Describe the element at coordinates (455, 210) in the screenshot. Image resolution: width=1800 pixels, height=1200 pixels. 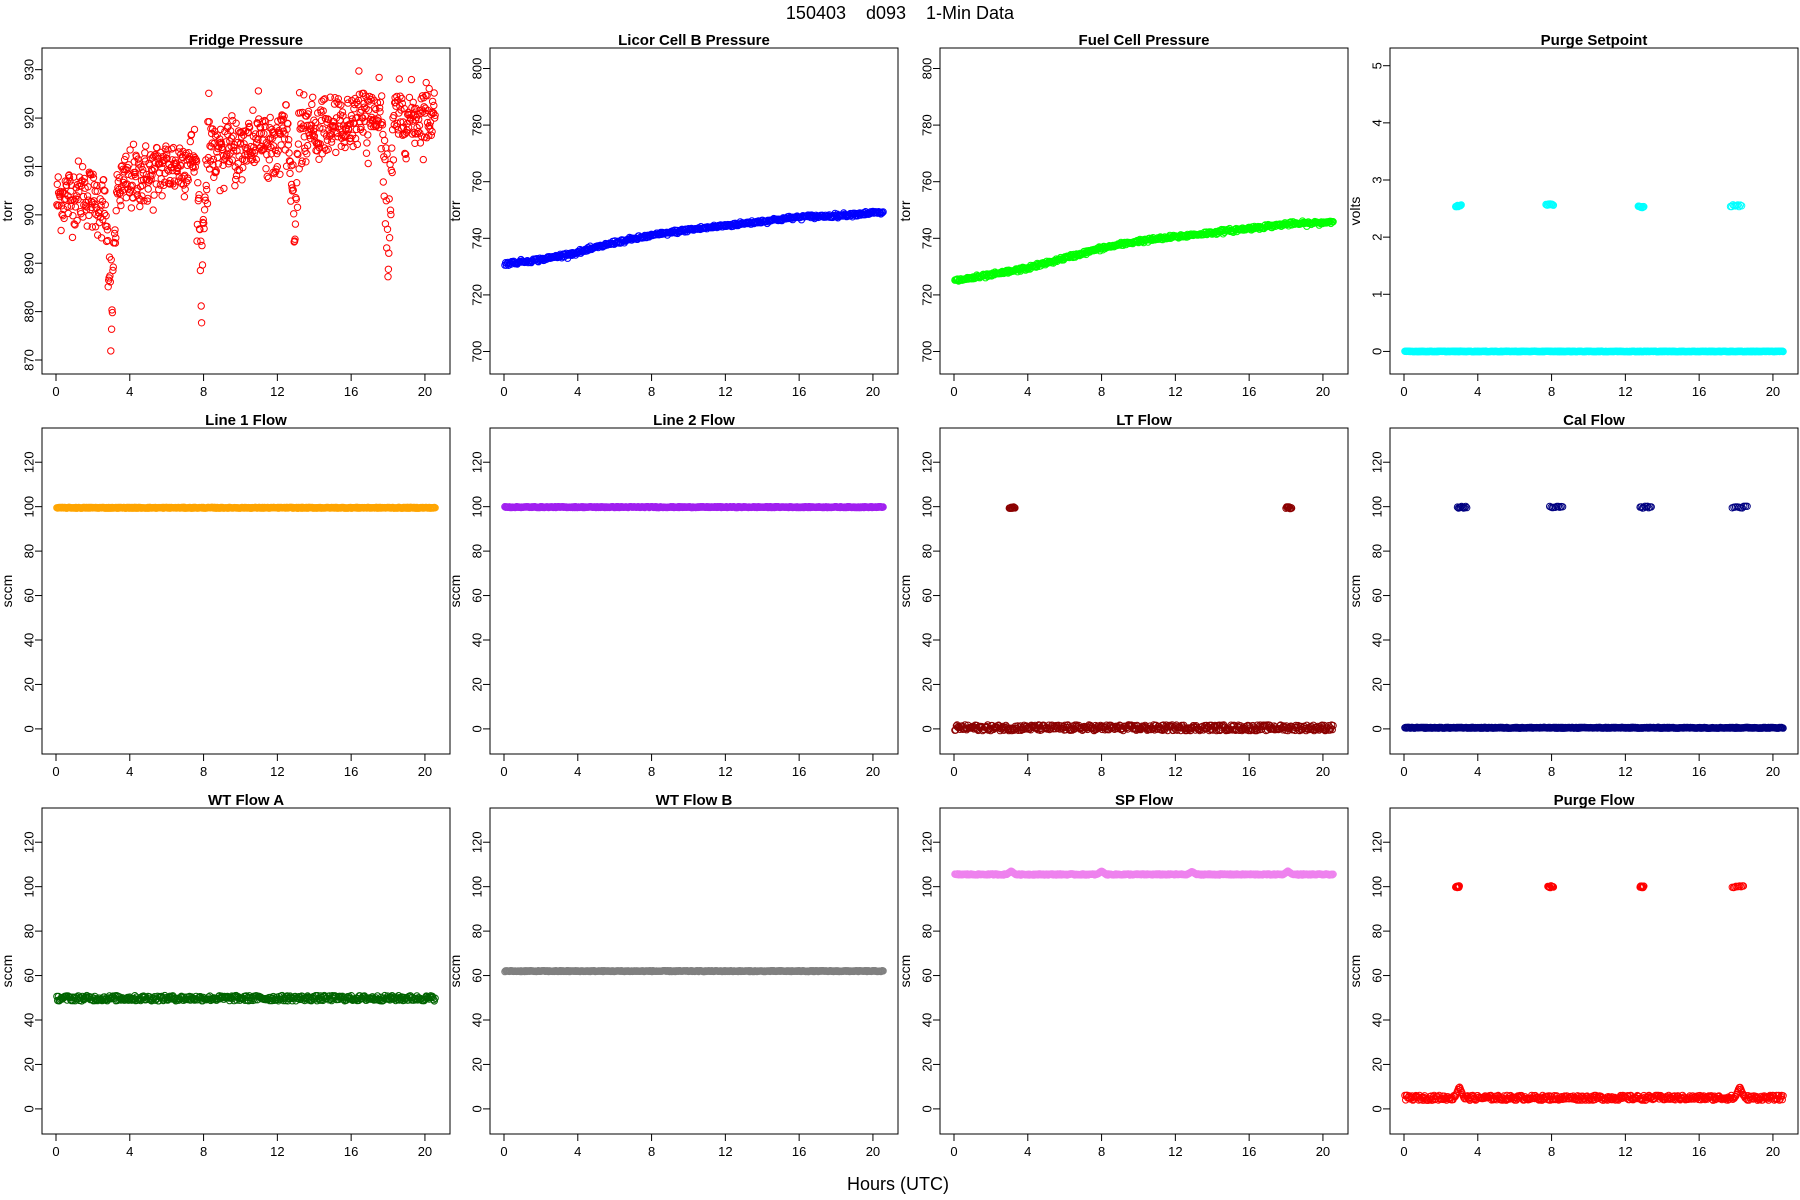
I see `y-axis-label: torr` at that location.